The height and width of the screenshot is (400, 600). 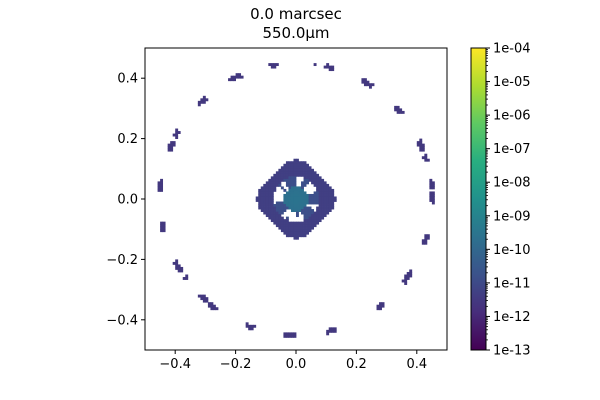 I want to click on colorbar-tick-label: 1e-09, so click(x=512, y=216).